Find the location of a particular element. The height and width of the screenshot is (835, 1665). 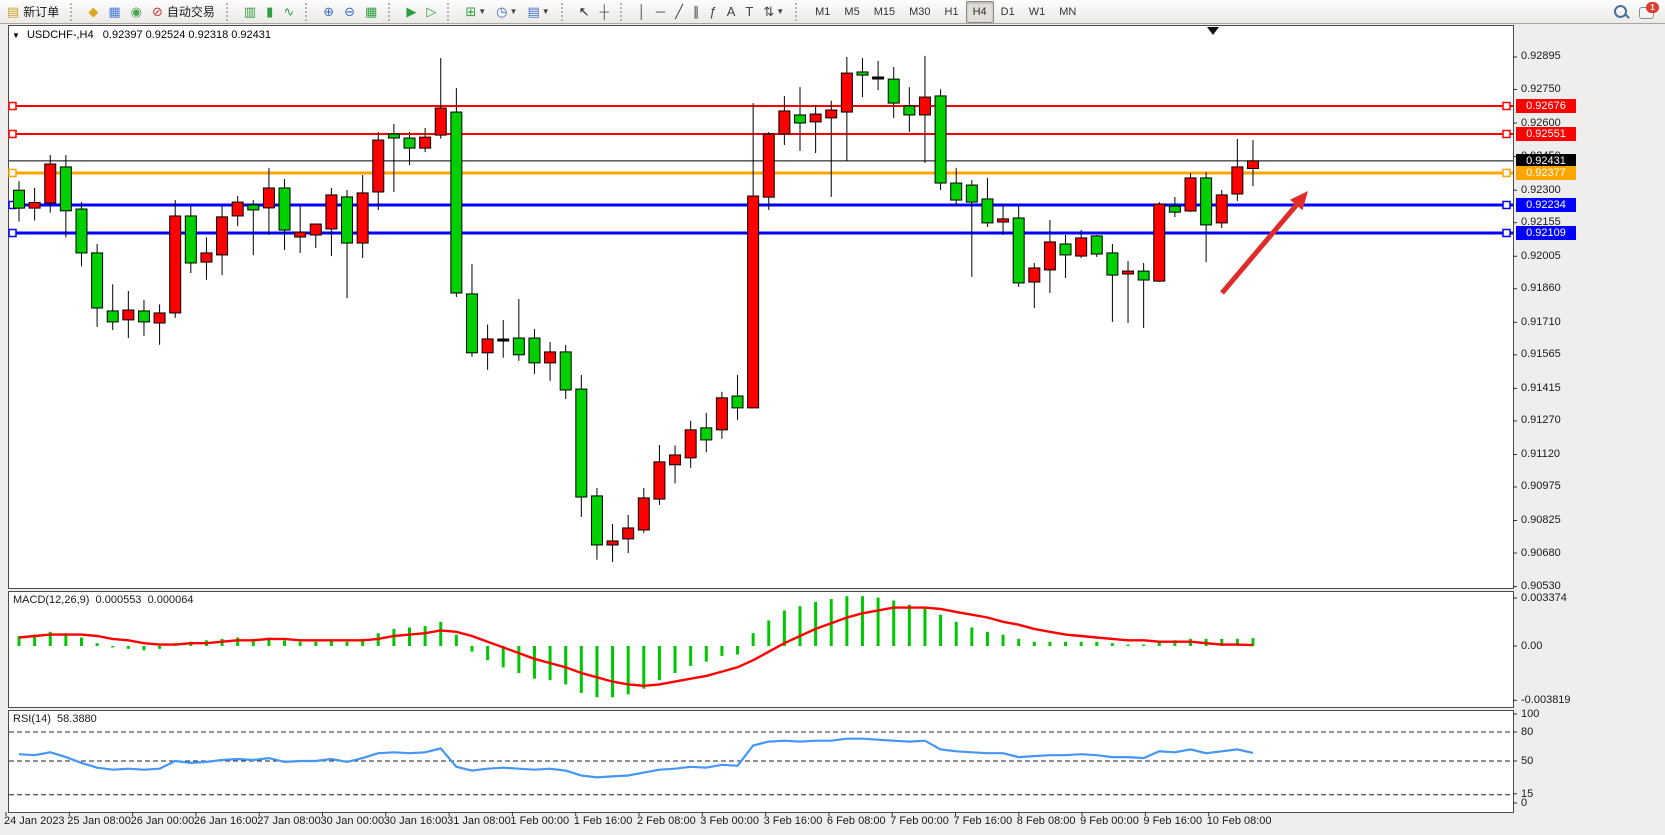

cursor-button: ↖ is located at coordinates (584, 12).